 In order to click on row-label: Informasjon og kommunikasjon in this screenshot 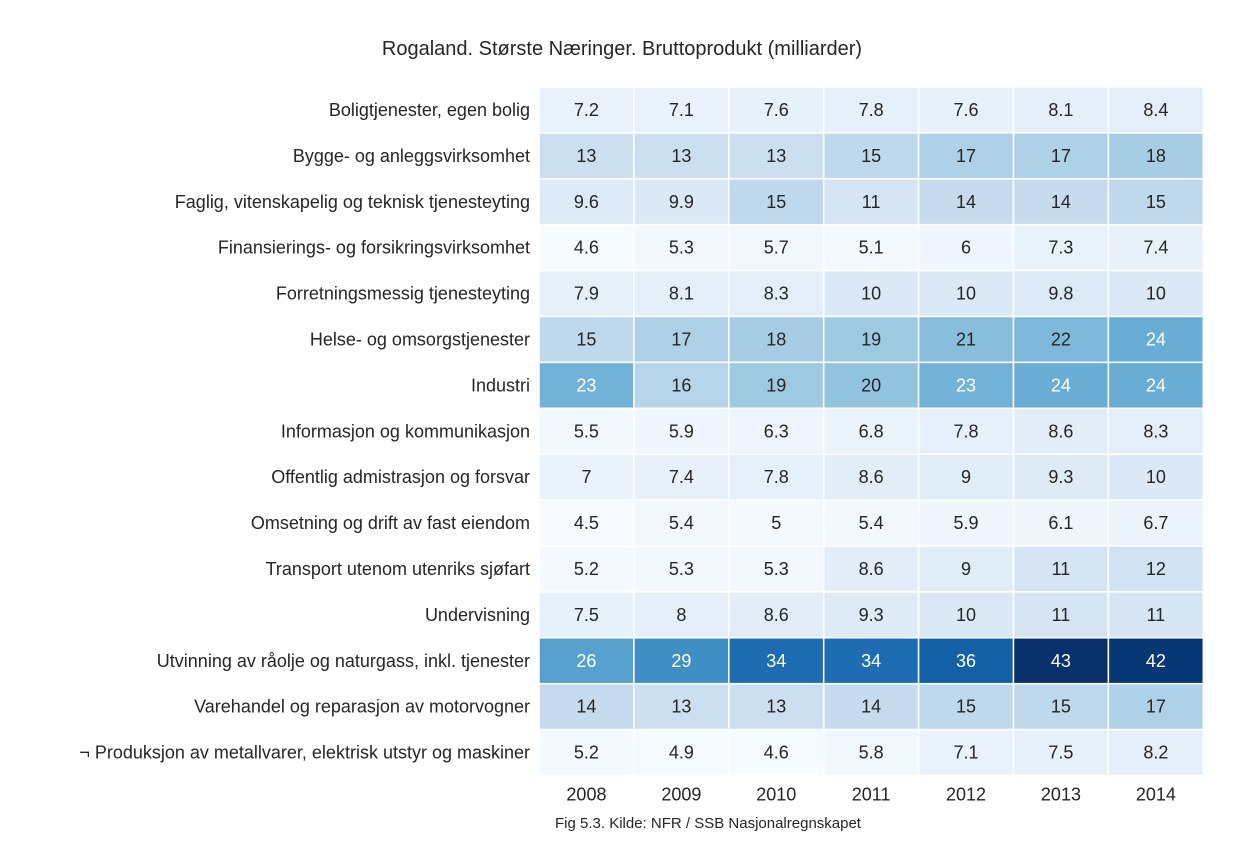, I will do `click(405, 431)`.